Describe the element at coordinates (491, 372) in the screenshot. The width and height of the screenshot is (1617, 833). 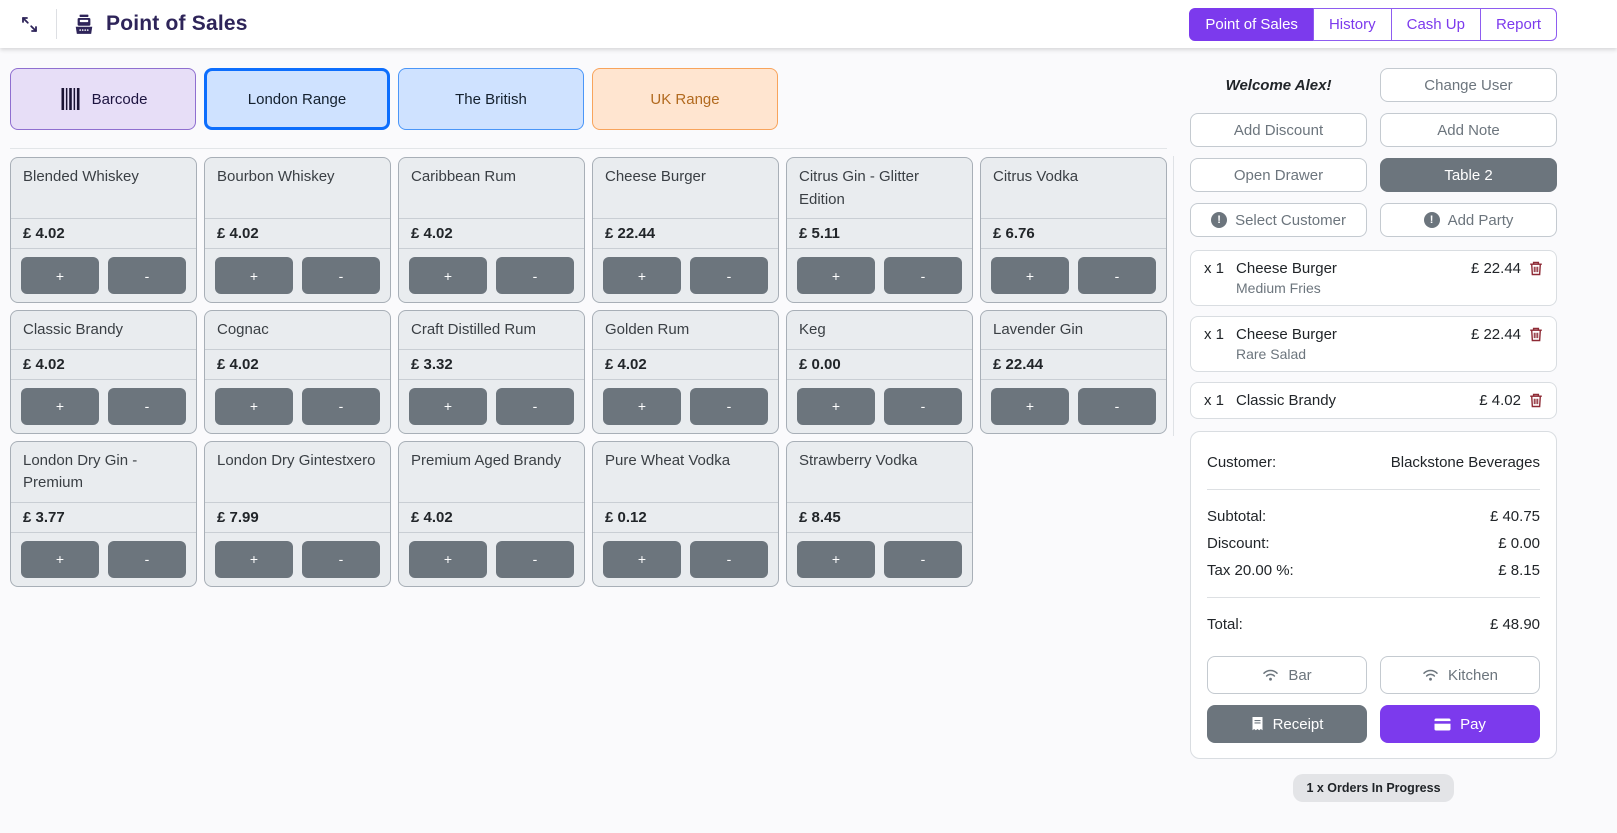
I see `product-card: Craft Distilled Rum £ 3.32 + -` at that location.